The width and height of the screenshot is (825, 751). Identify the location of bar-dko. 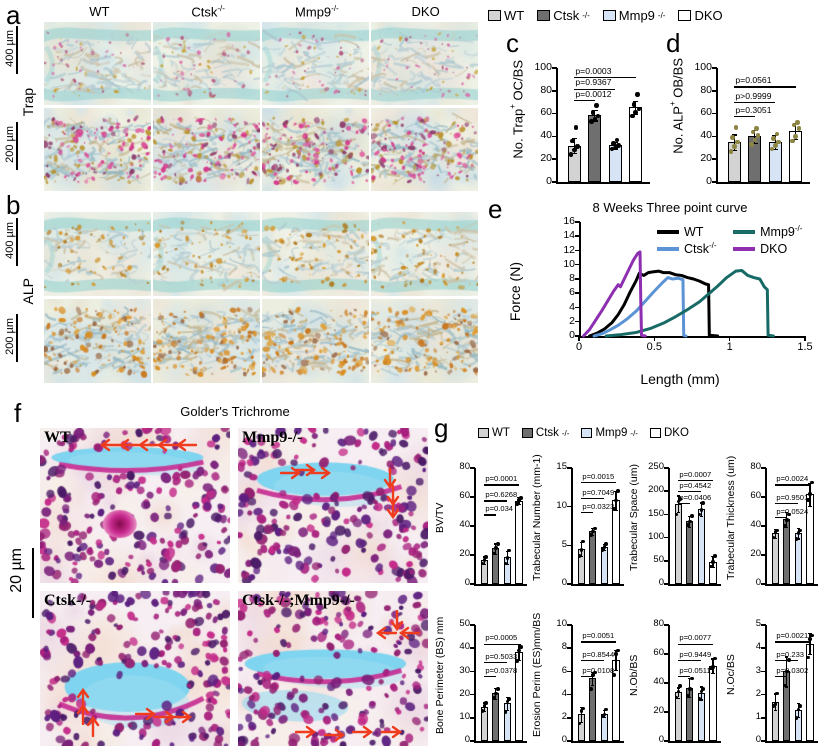
(519, 542).